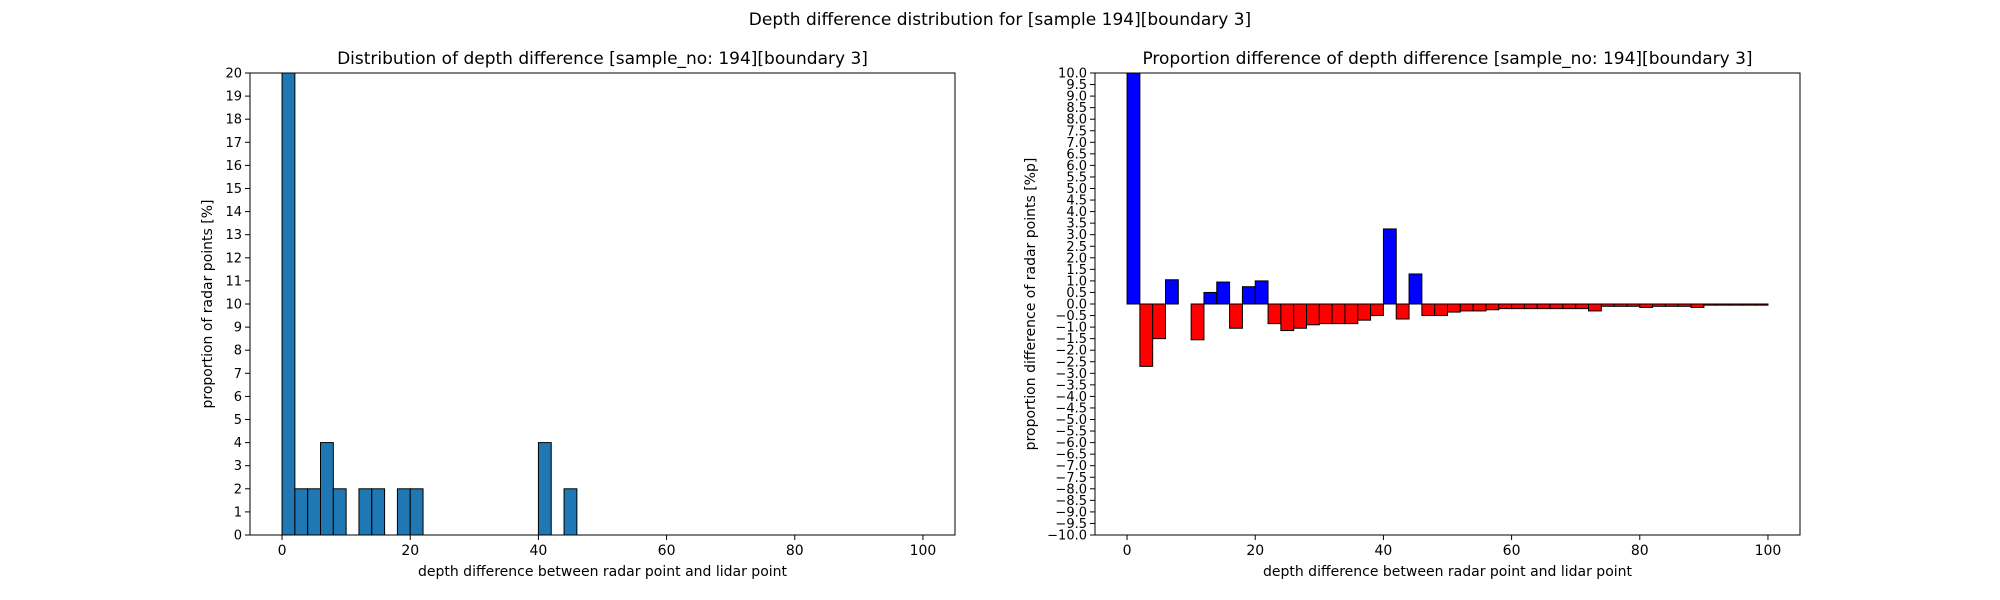  What do you see at coordinates (1071, 328) in the screenshot?
I see `y-tick-label: −1.0` at bounding box center [1071, 328].